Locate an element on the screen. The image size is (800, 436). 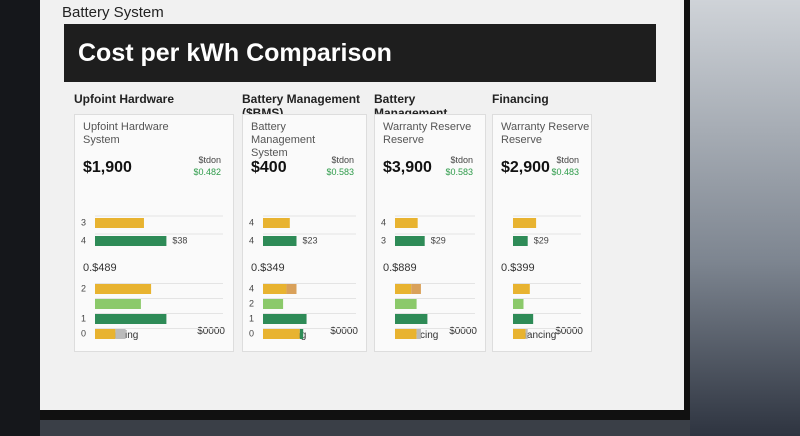
side-value: $0.482 is located at coordinates (207, 172).